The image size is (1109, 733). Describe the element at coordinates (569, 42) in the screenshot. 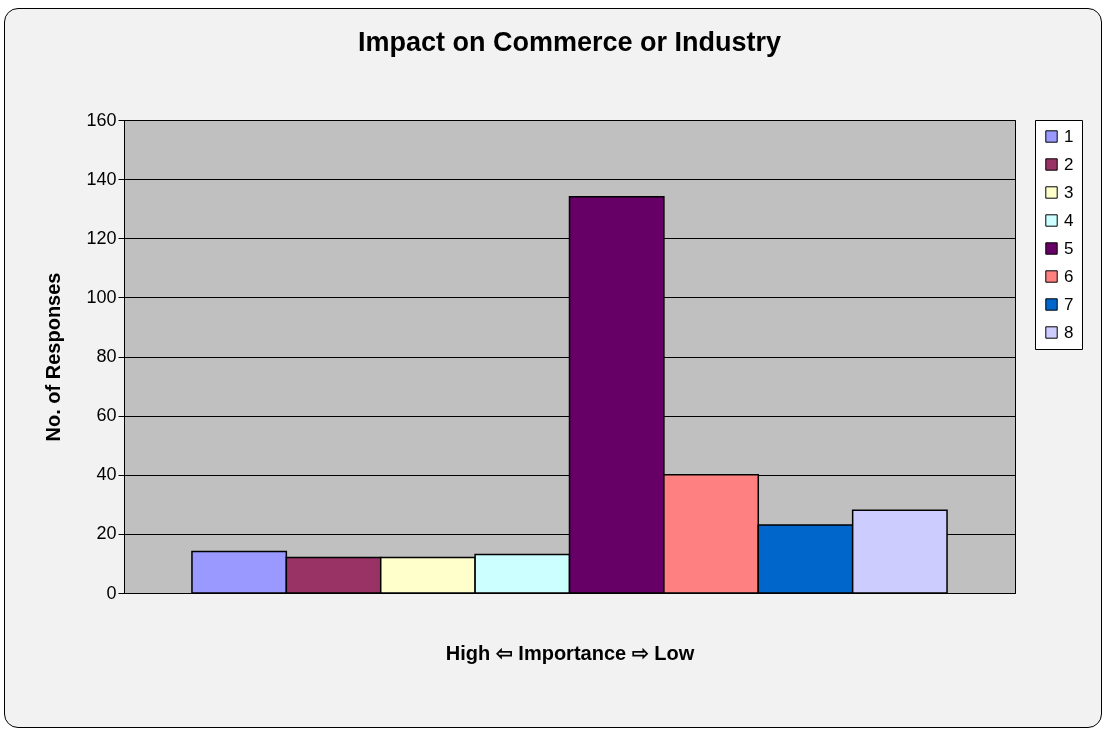

I see `chart-title: Impact on Commerce or Industry` at that location.